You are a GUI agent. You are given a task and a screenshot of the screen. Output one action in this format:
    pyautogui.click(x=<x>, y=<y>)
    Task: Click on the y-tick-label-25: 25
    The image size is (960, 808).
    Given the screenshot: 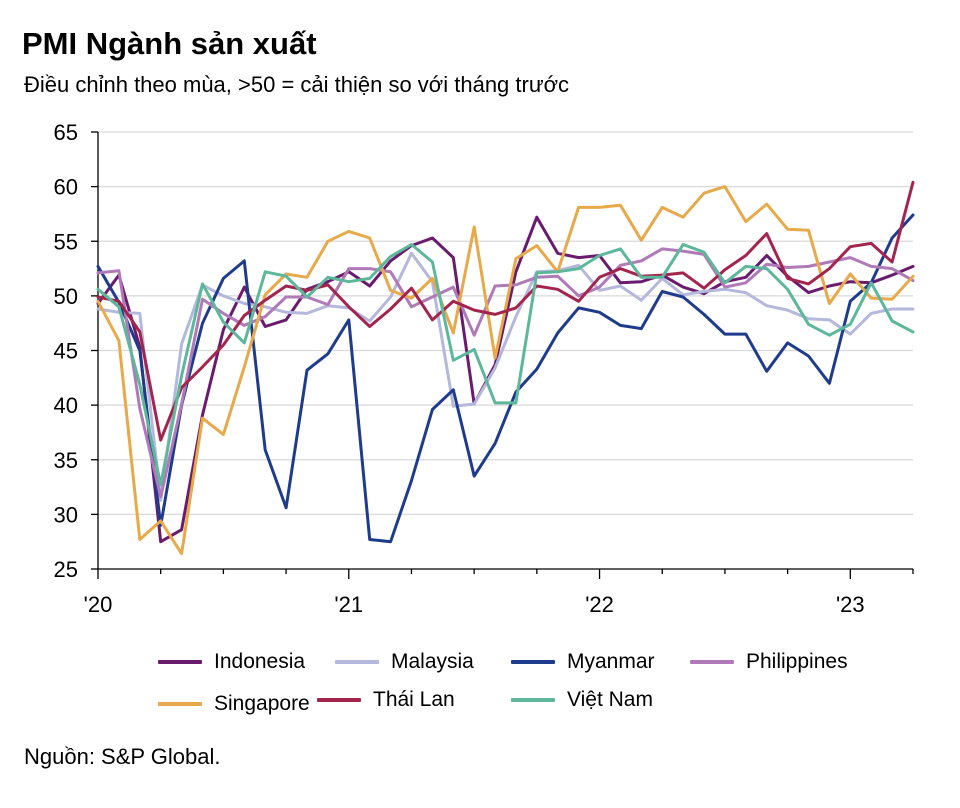 What is the action you would take?
    pyautogui.click(x=66, y=569)
    